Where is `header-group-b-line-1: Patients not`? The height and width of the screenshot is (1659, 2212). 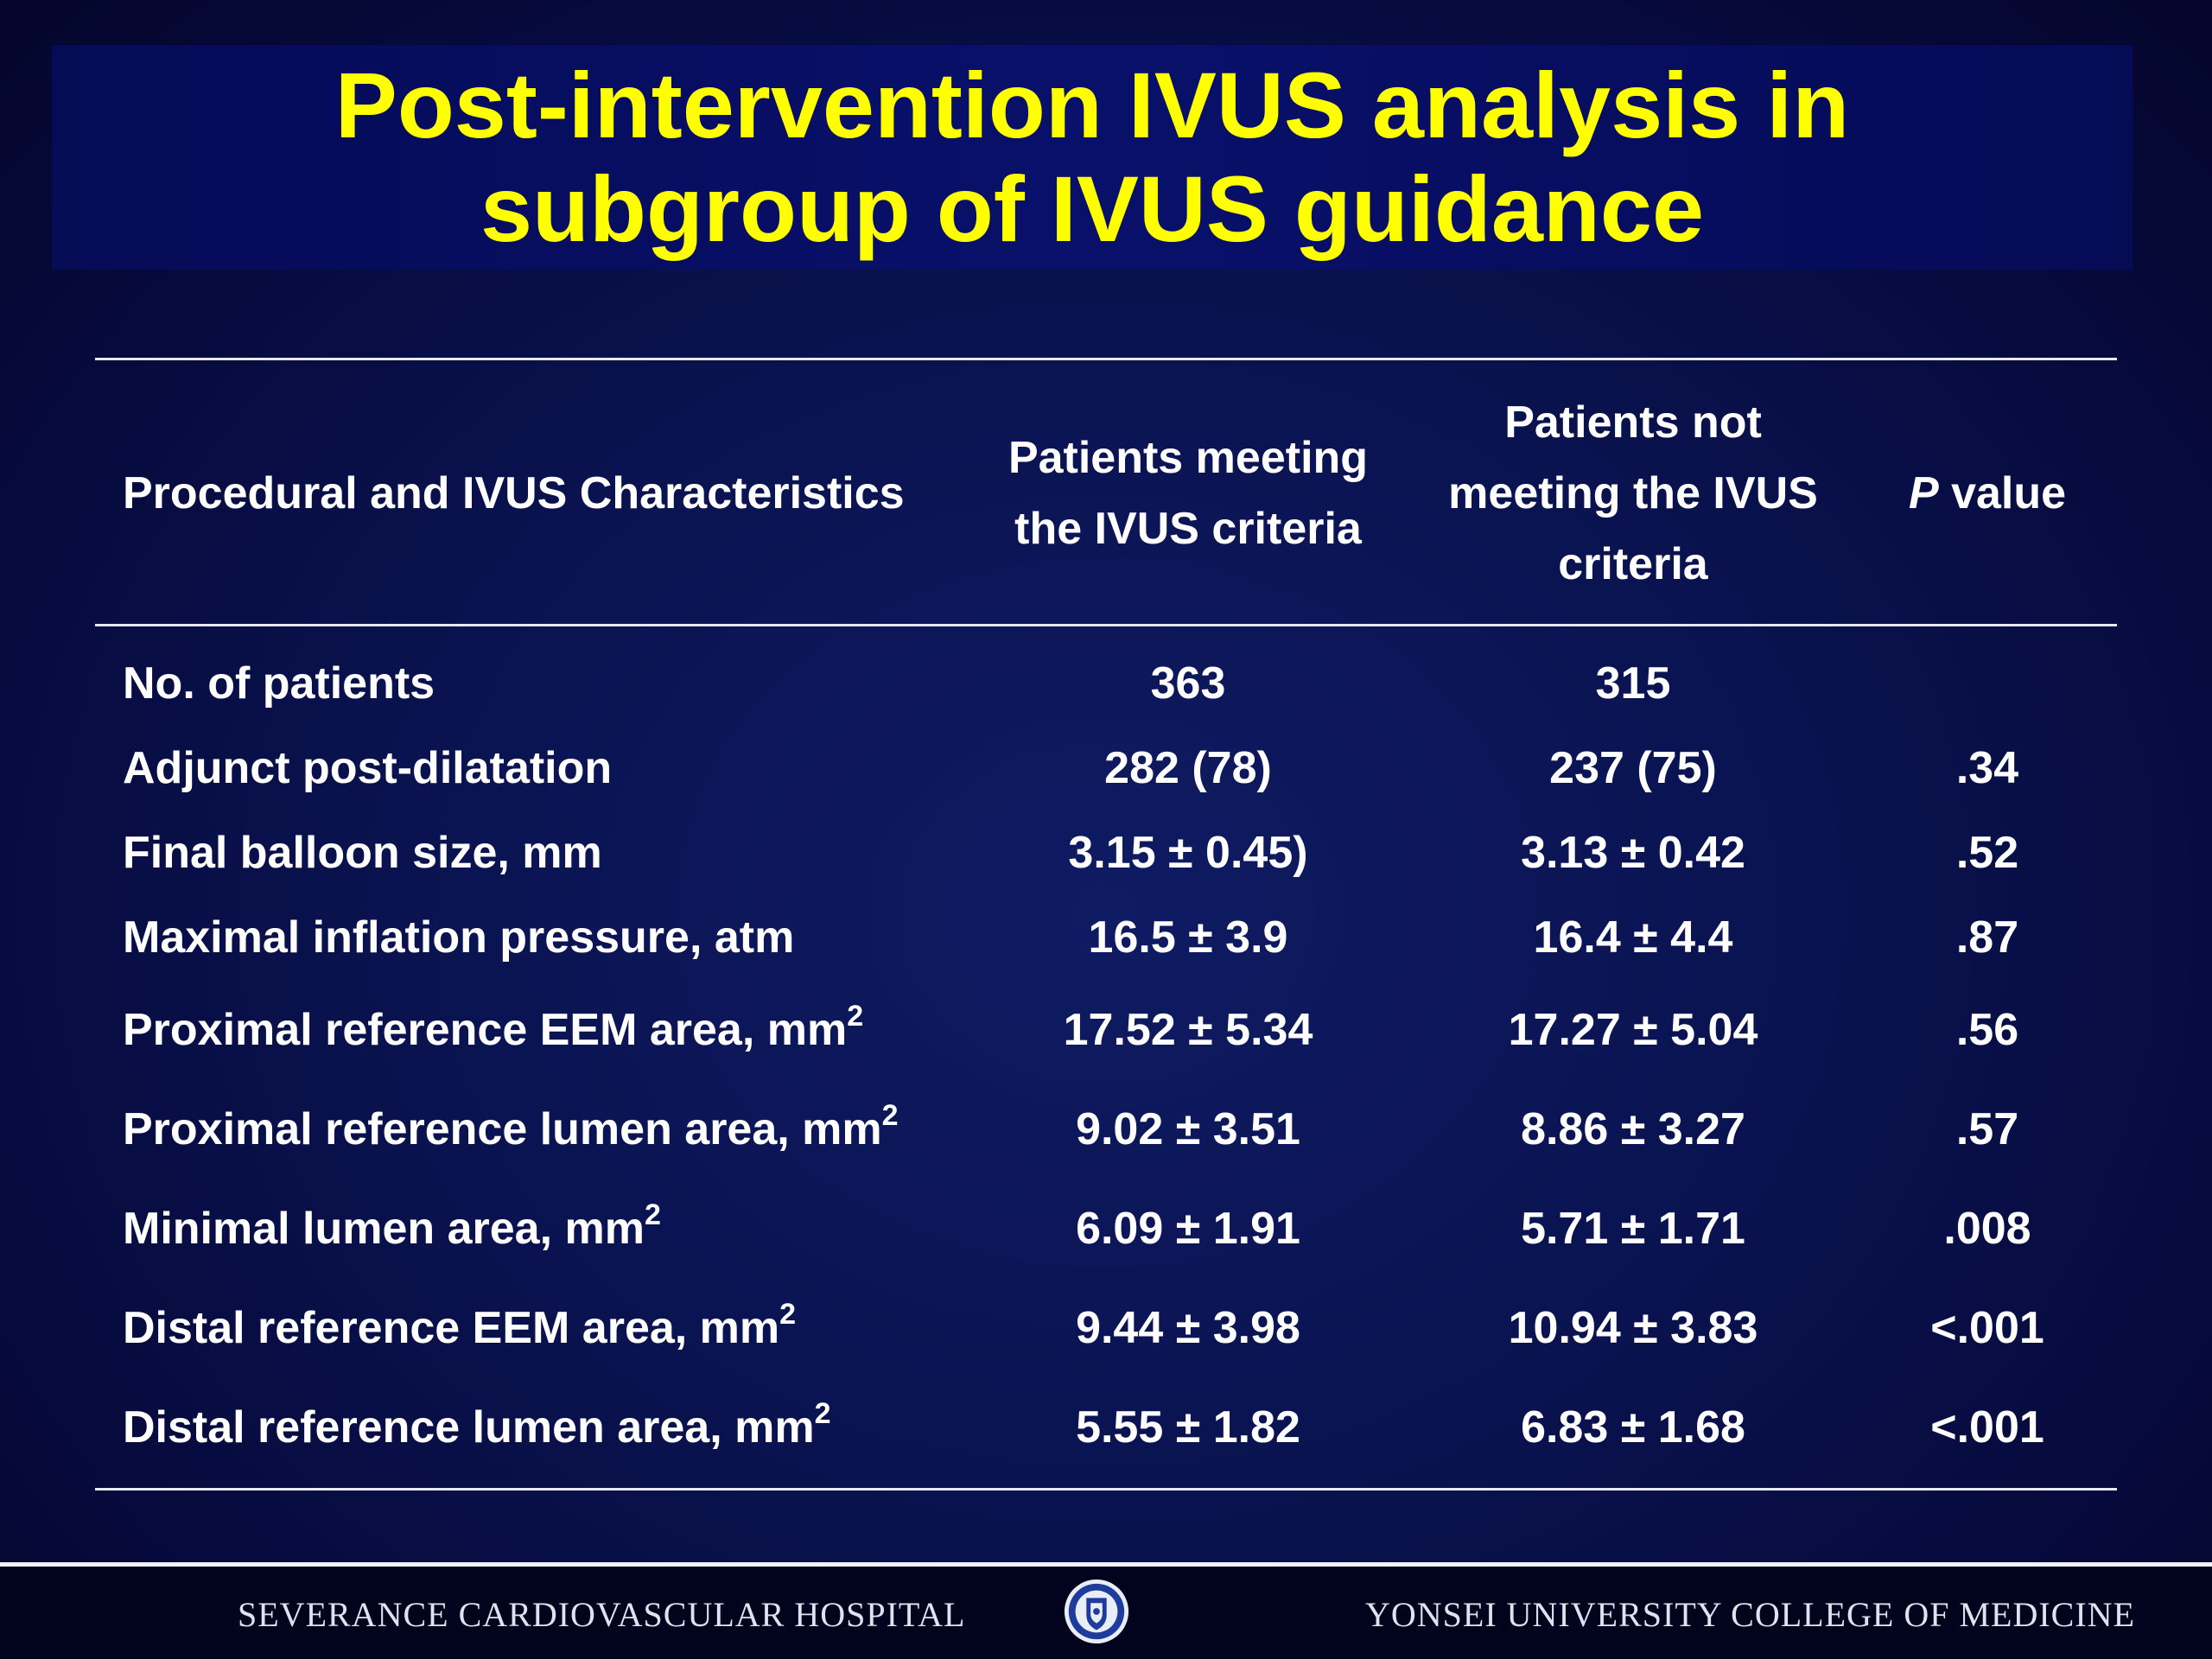 header-group-b-line-1: Patients not is located at coordinates (1633, 422).